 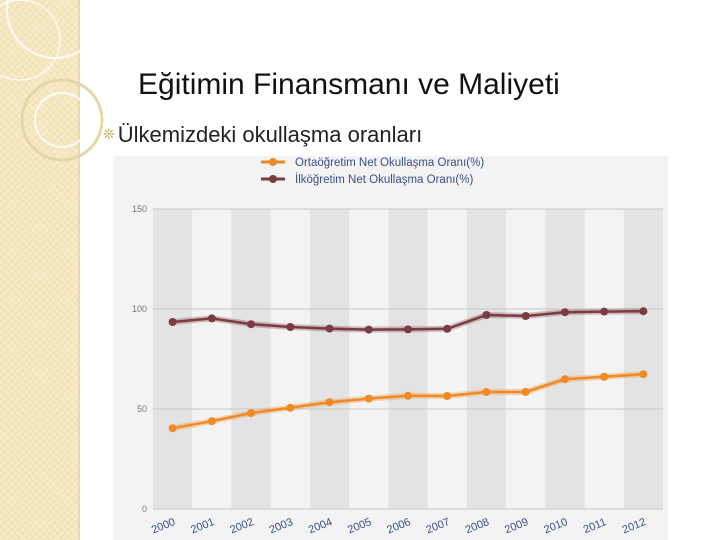 I want to click on y-tick-label: 100, so click(x=139, y=309).